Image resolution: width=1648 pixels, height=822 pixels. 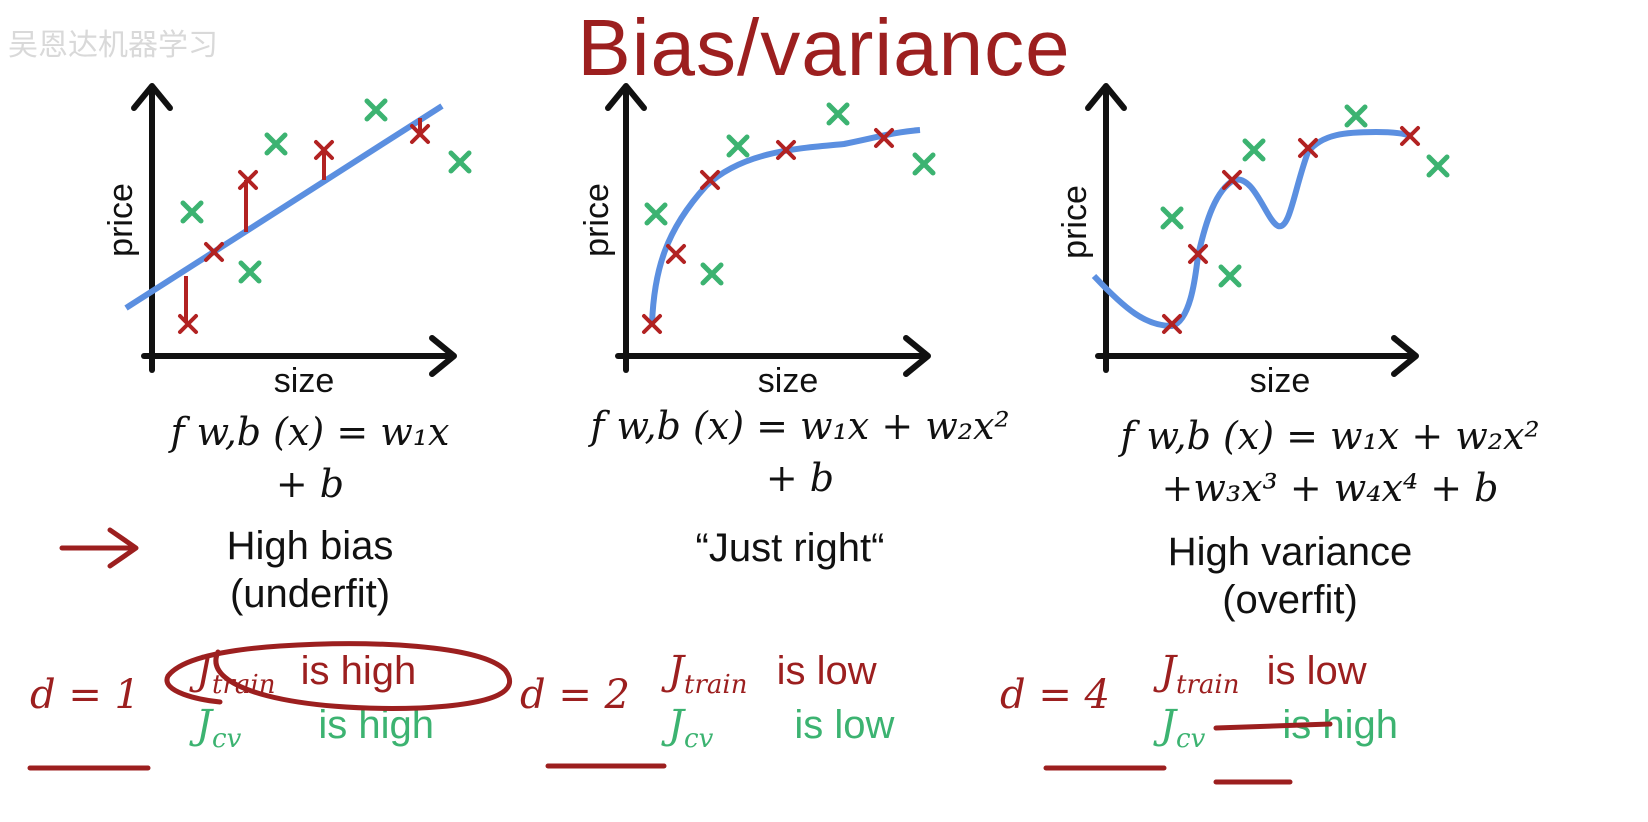 What do you see at coordinates (1330, 488) in the screenshot?
I see `formula-line-2: +w₃x³ + w₄x⁴ + b` at bounding box center [1330, 488].